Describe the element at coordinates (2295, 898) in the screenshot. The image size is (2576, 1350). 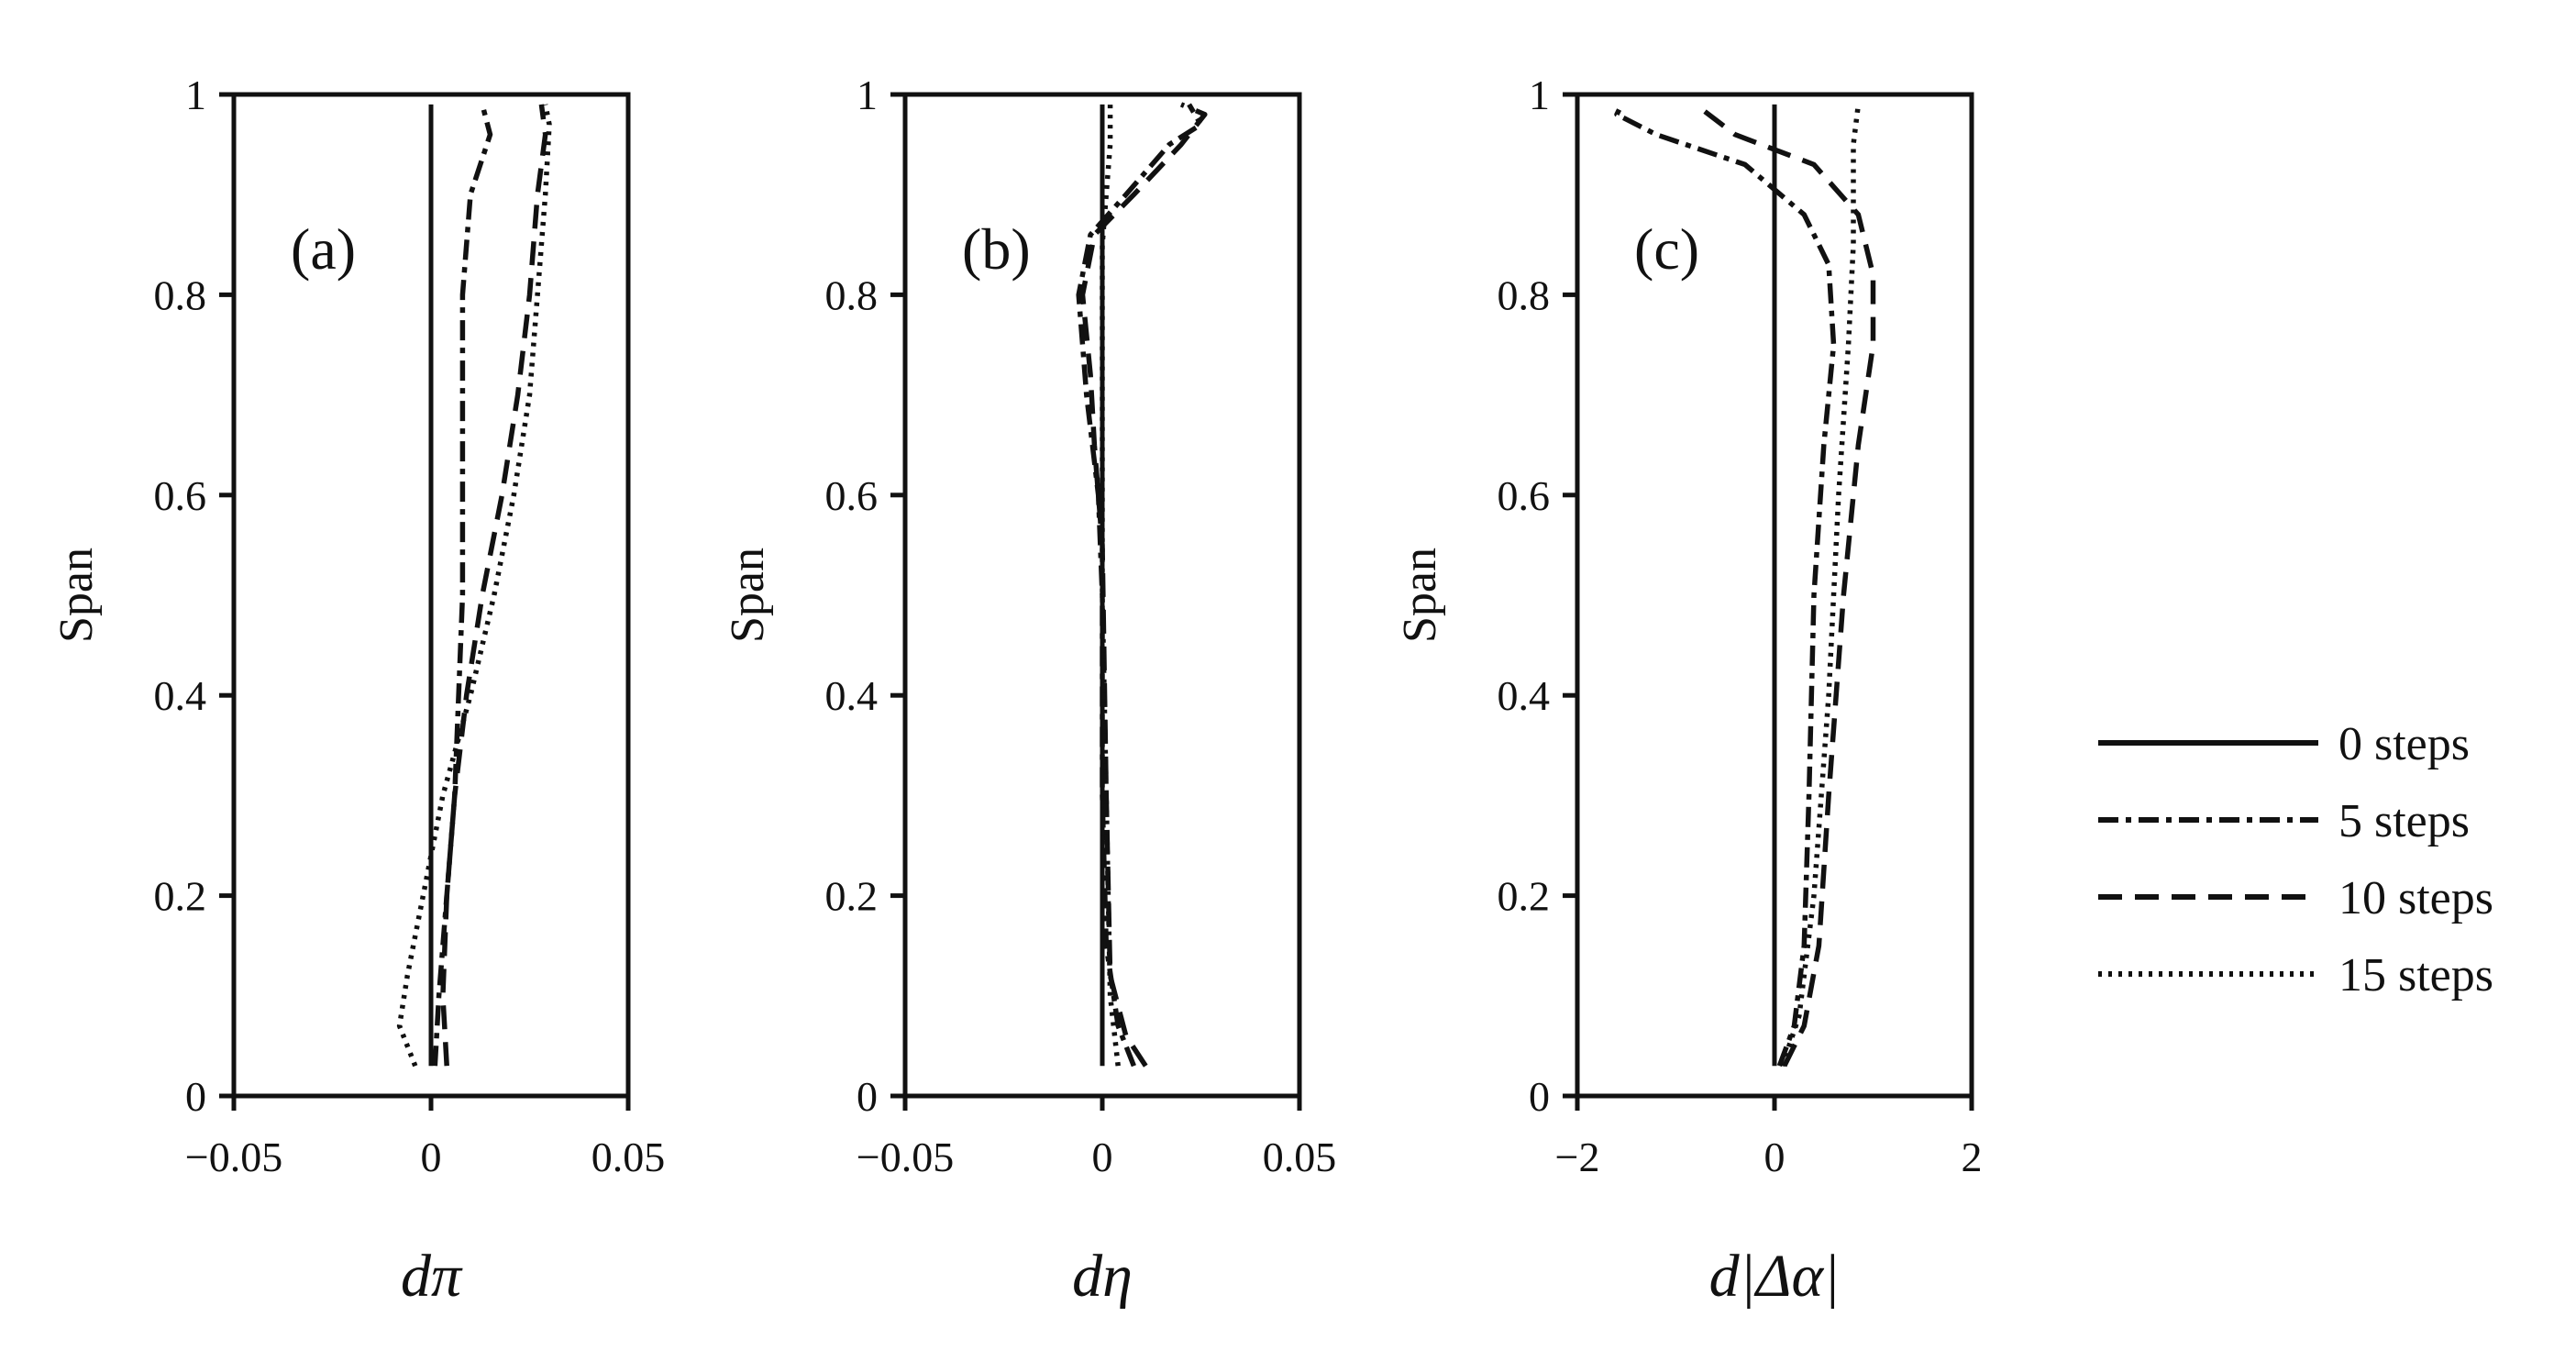
I see `legend-entry: 10 steps` at that location.